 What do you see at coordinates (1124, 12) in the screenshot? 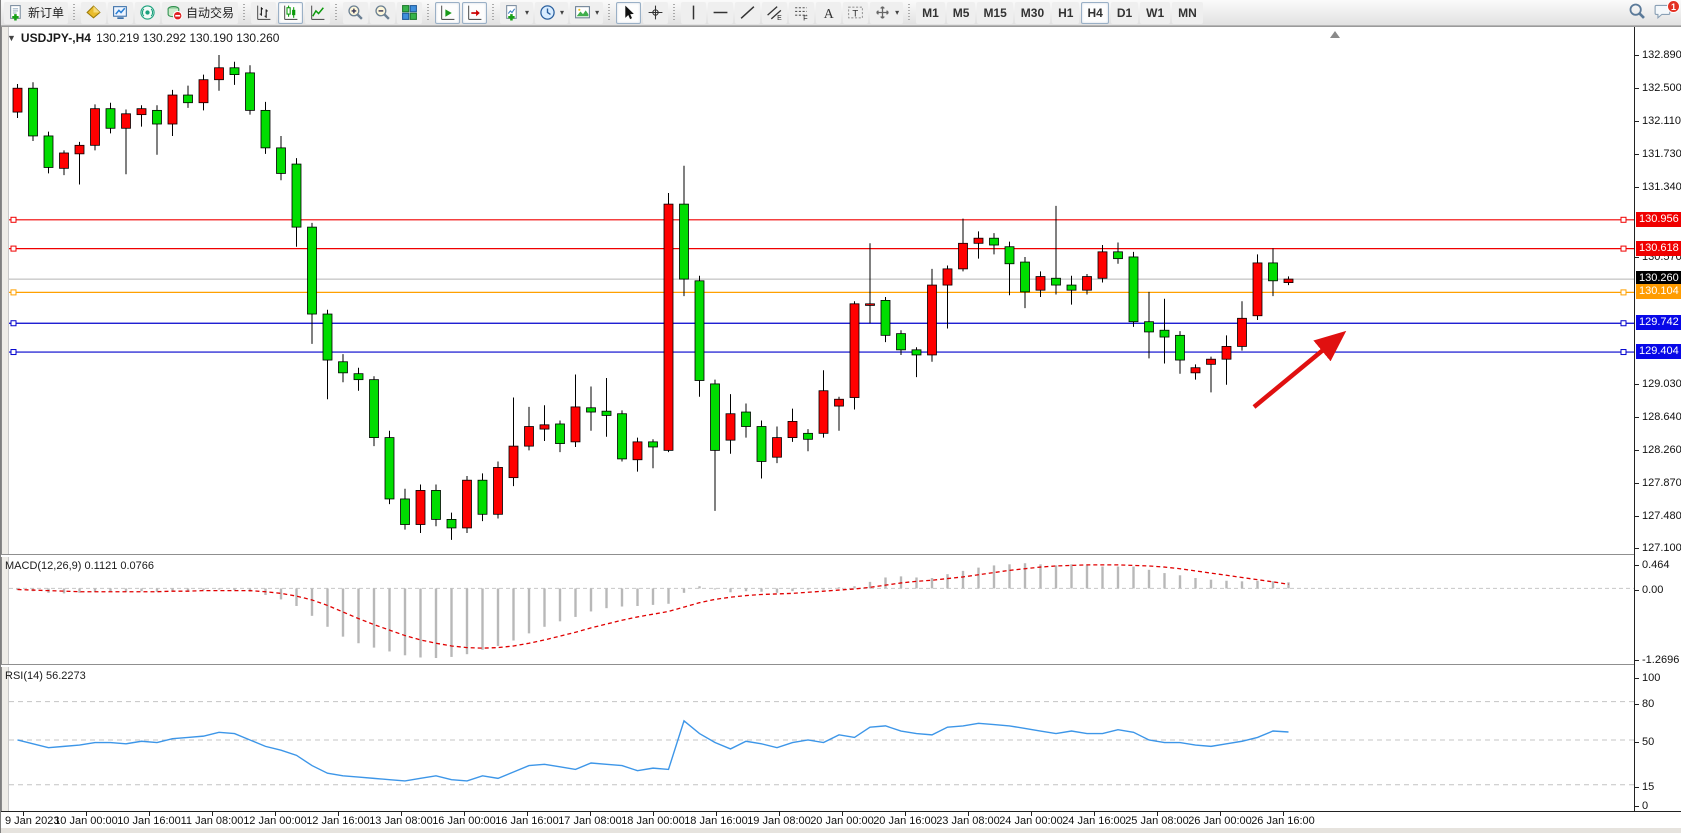
I see `tf-d1-button: D1` at bounding box center [1124, 12].